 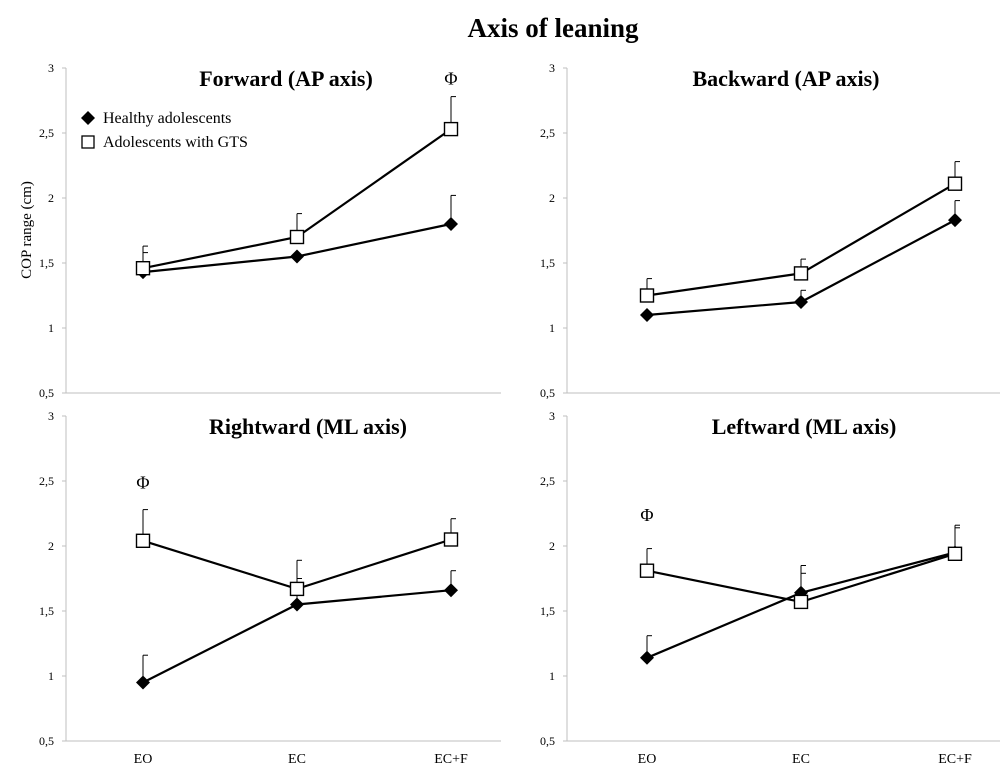 What do you see at coordinates (786, 78) in the screenshot?
I see `panel-title: Backward (AP axis)` at bounding box center [786, 78].